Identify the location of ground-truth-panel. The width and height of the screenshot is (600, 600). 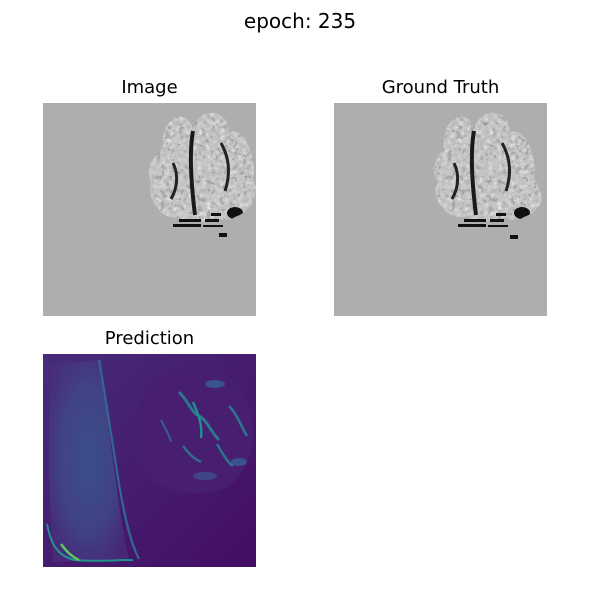
(440, 209).